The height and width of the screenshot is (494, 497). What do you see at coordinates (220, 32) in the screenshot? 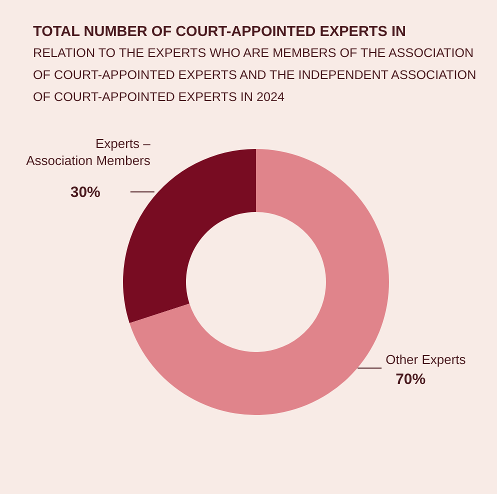
I see `chart-title: TOTAL NUMBER OF COURT-APPOINTED EXPERTS IN` at bounding box center [220, 32].